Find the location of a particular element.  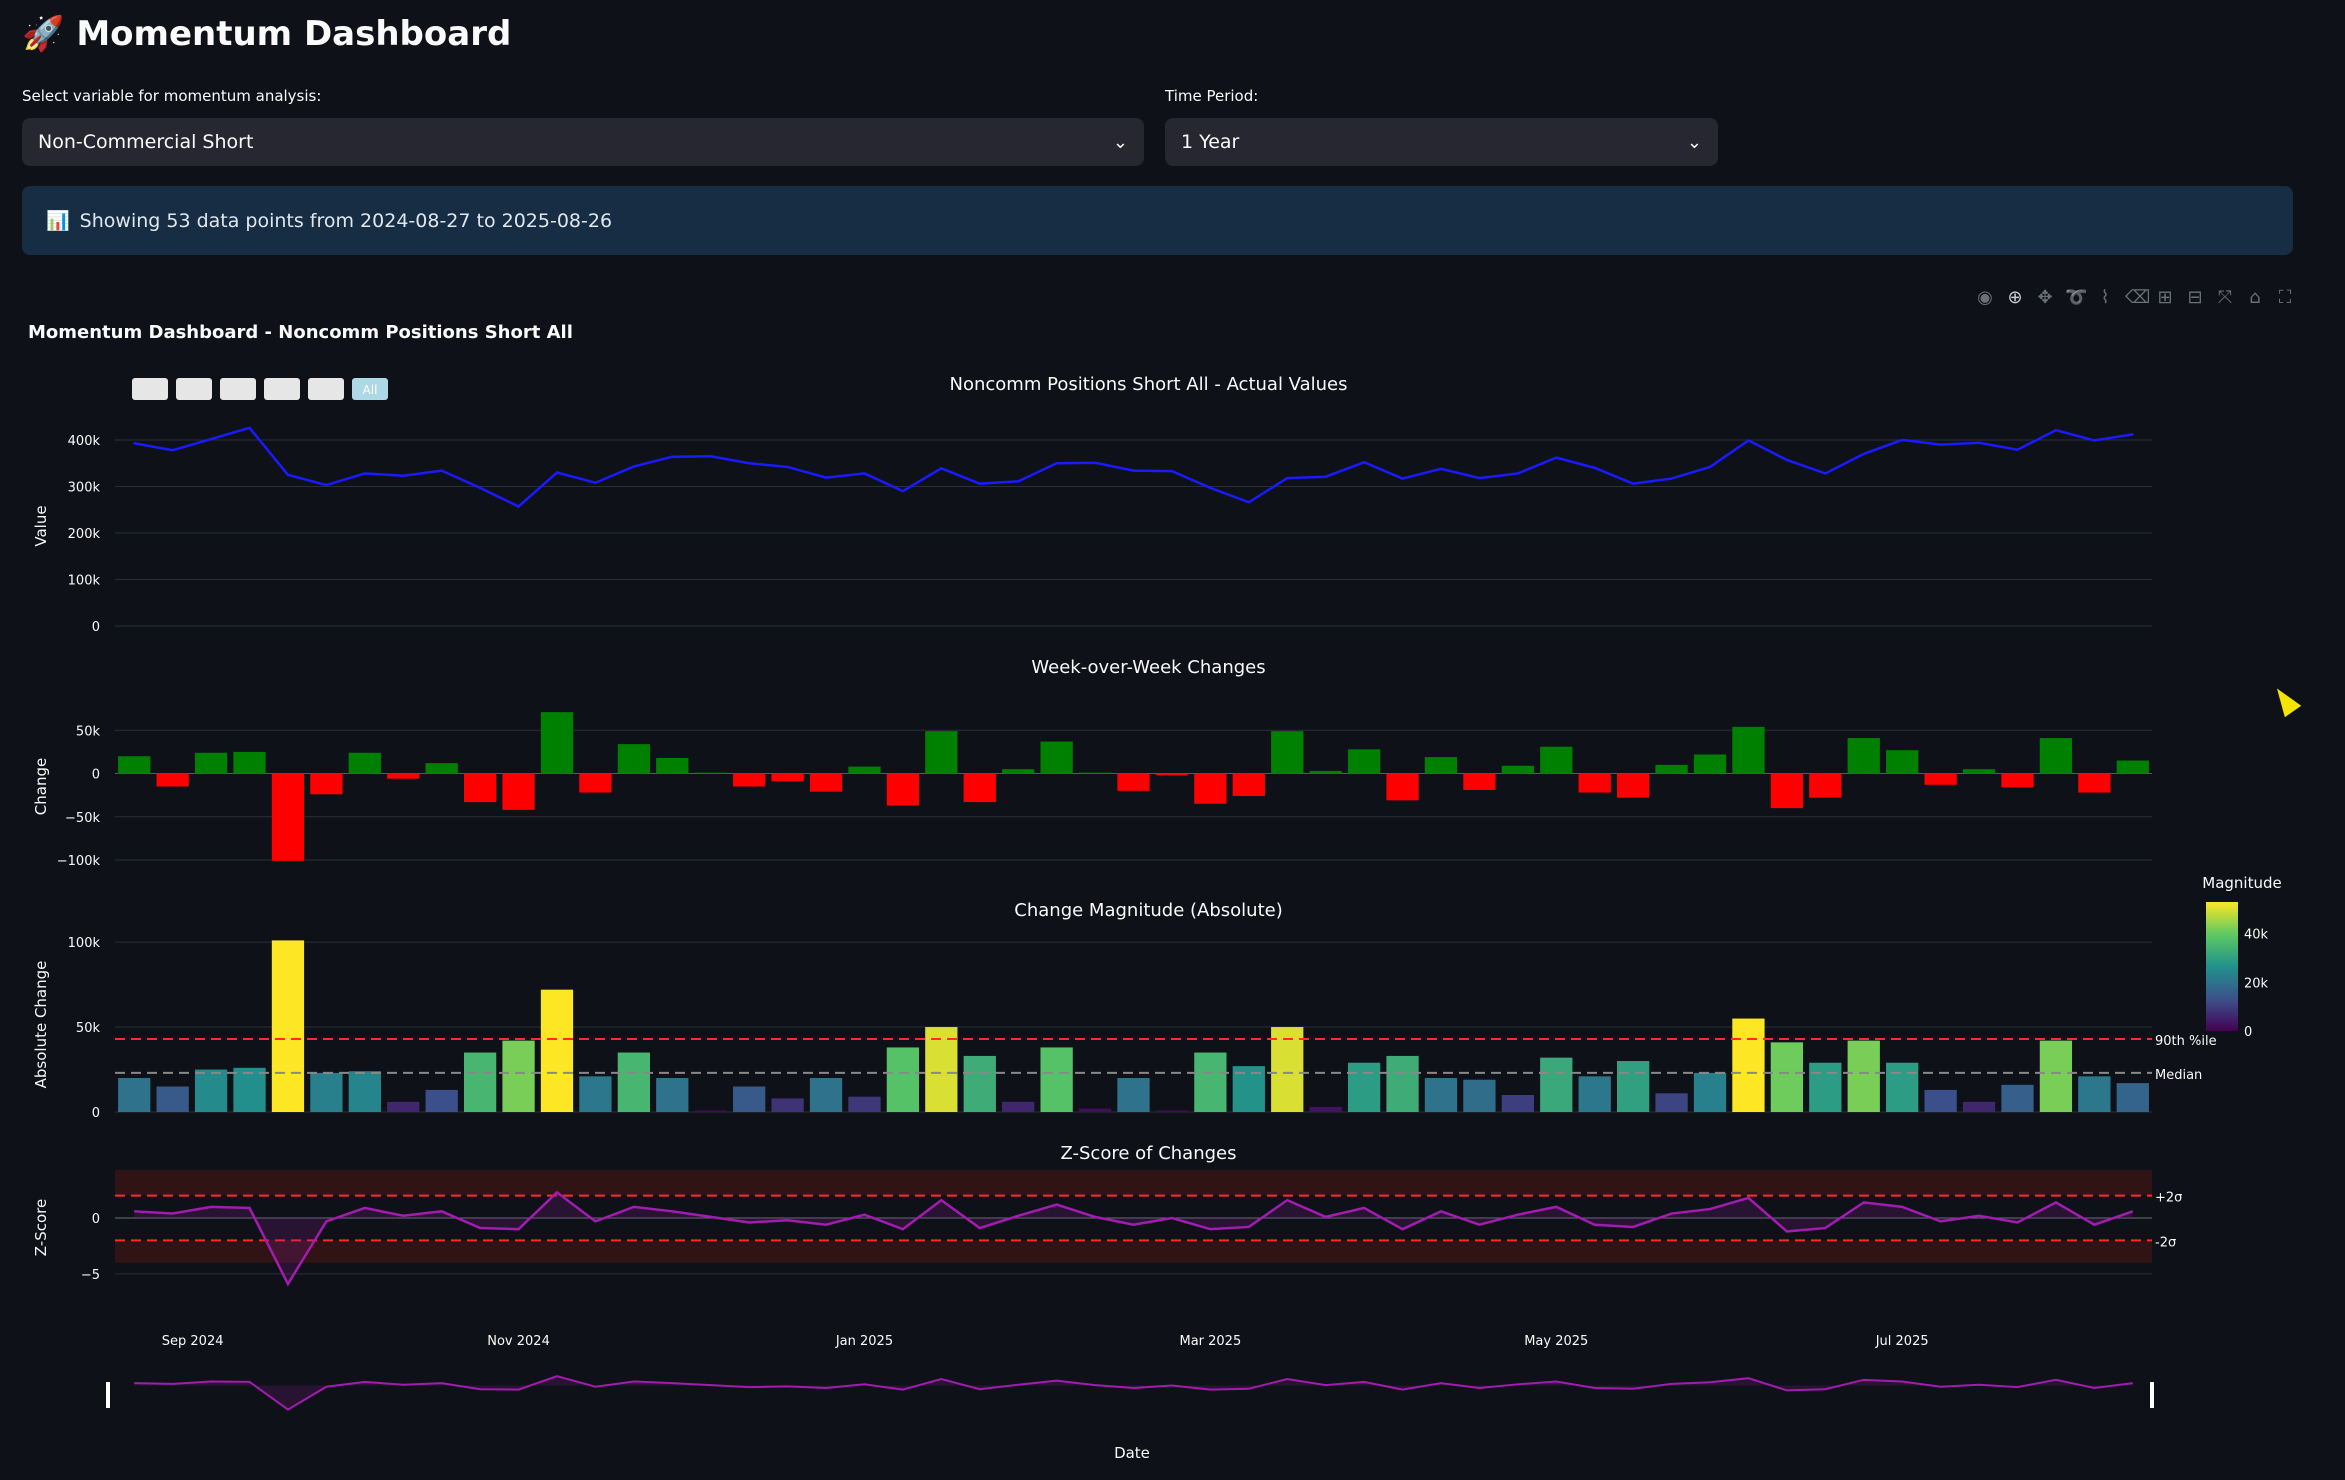

bar-chart-icon: 📊 is located at coordinates (58, 221).